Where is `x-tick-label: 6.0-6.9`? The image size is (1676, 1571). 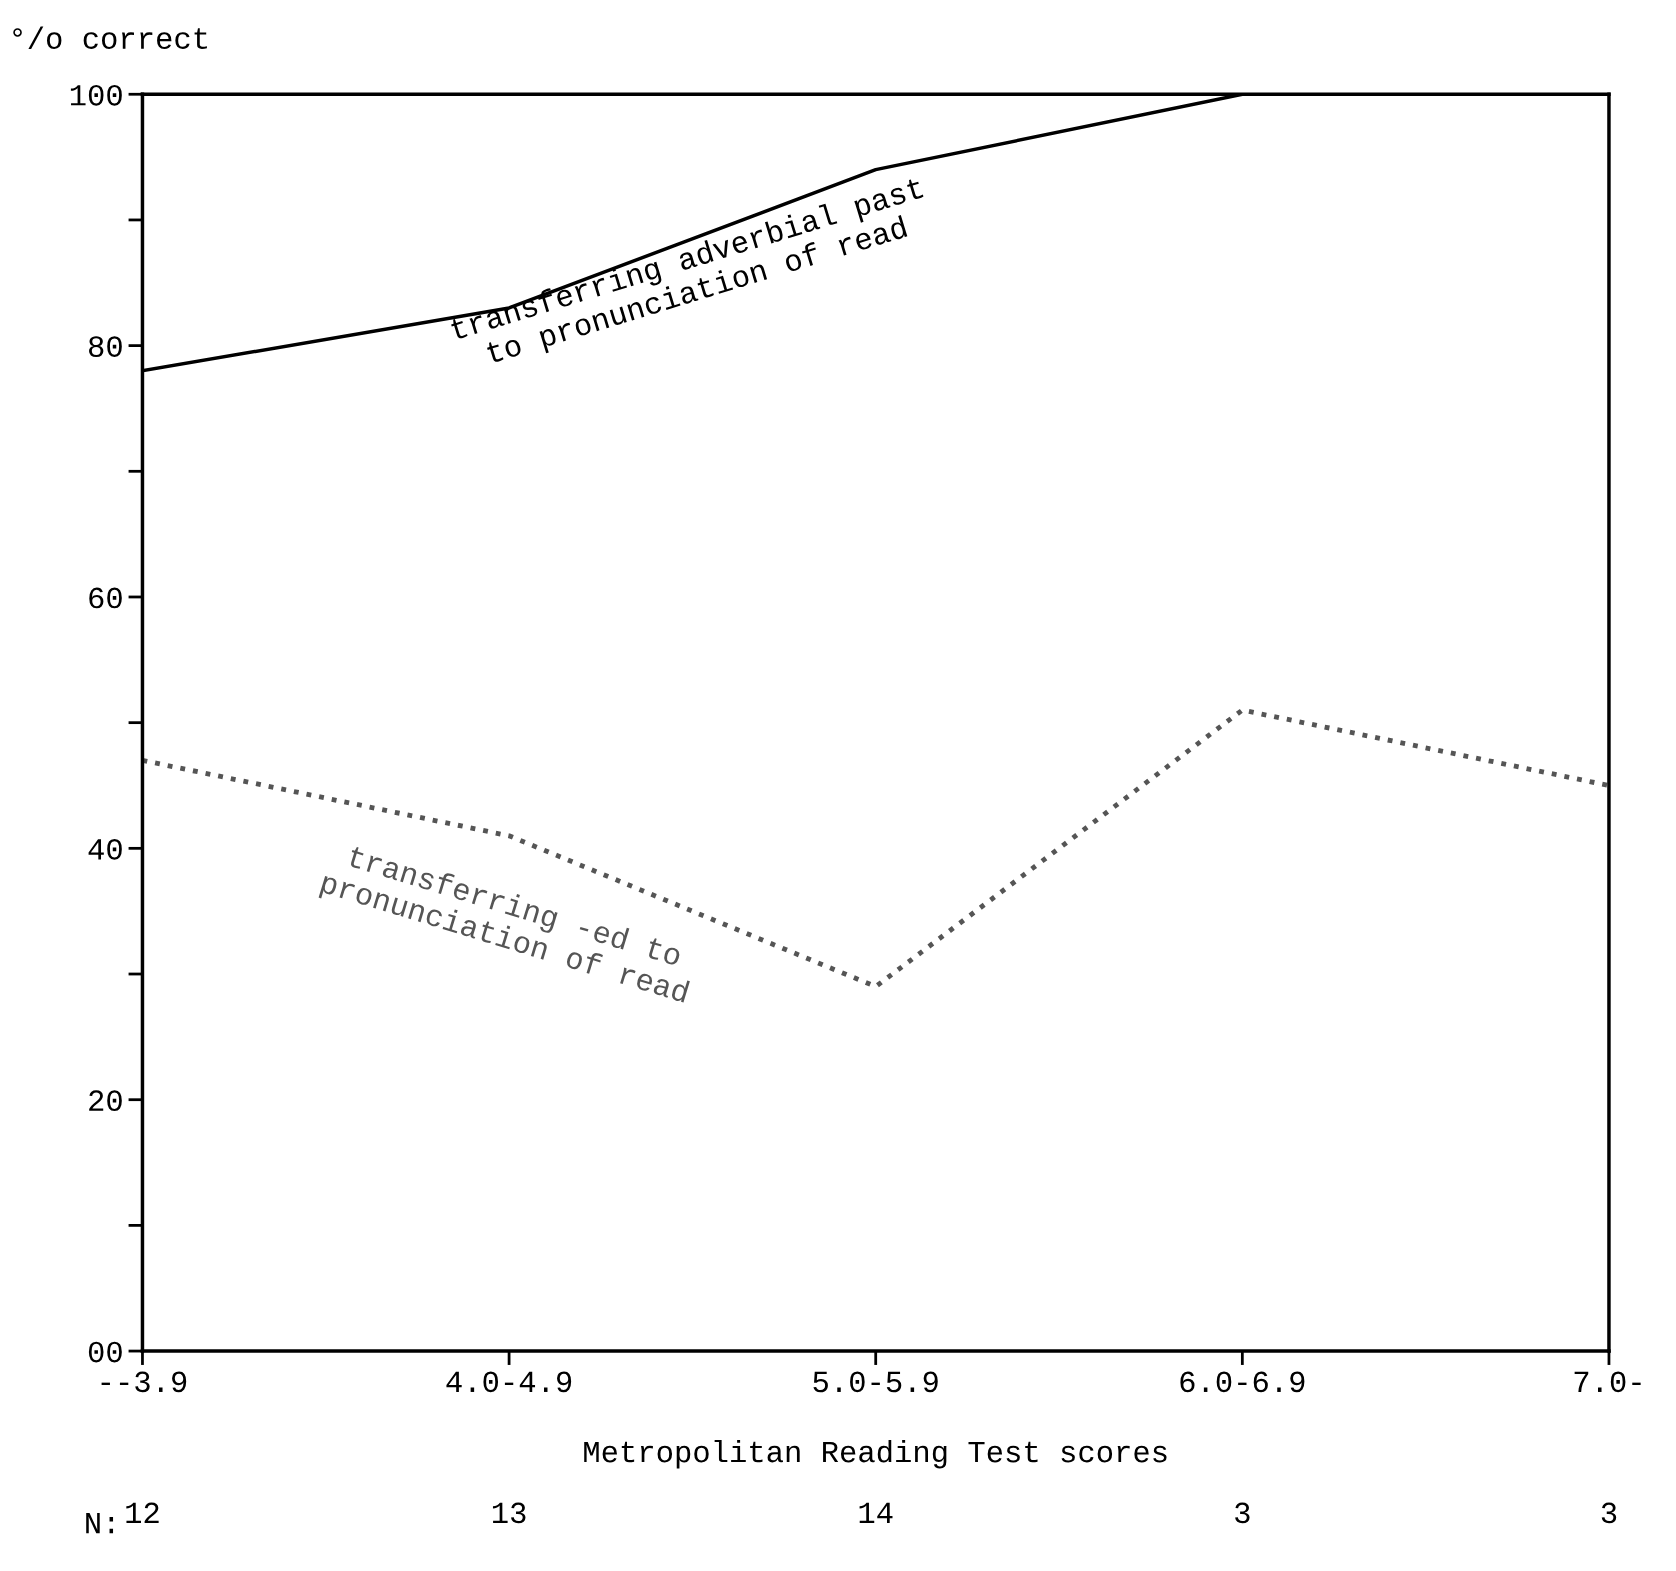
x-tick-label: 6.0-6.9 is located at coordinates (1242, 1382).